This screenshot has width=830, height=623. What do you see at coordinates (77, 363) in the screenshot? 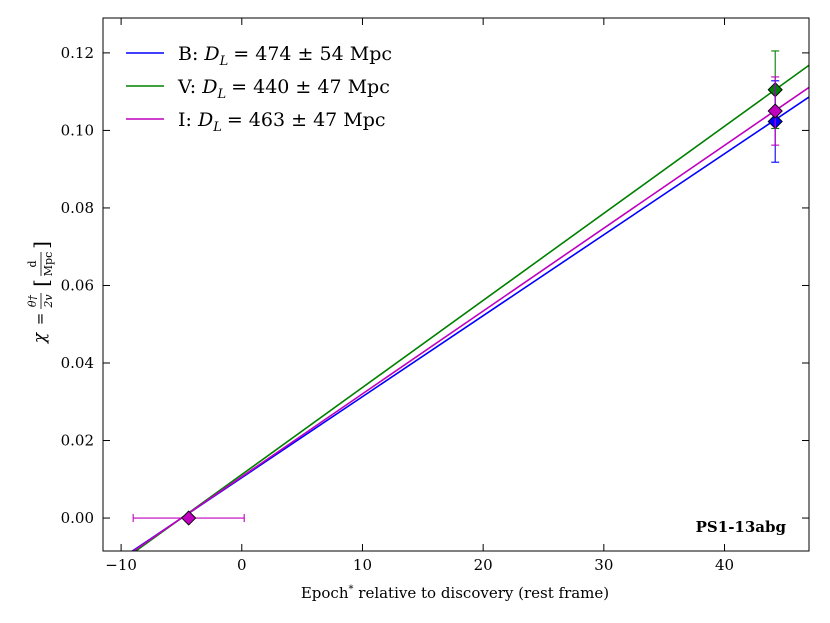
I see `y-tick-label-2: 0.04` at bounding box center [77, 363].